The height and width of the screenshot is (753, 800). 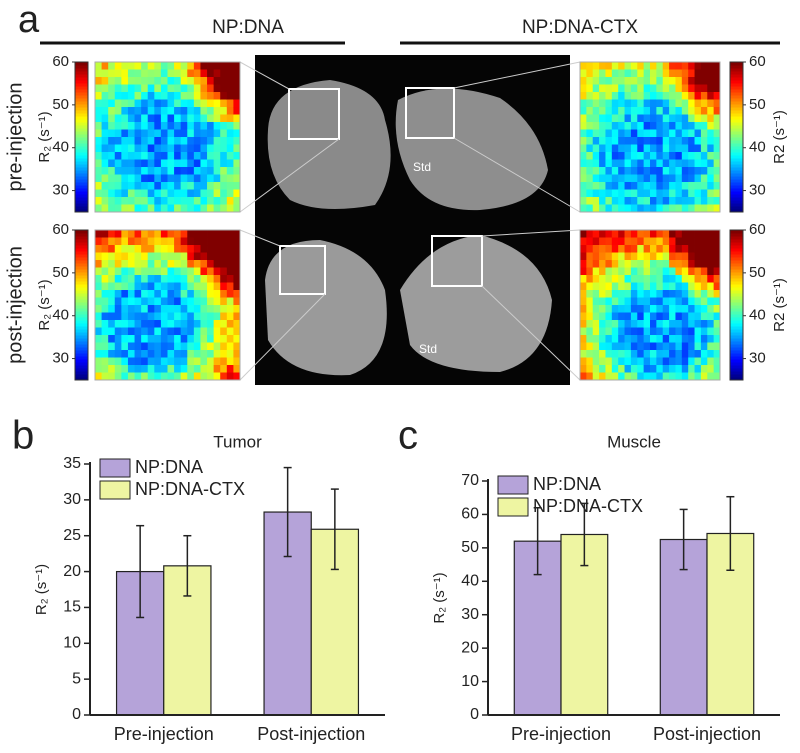 What do you see at coordinates (287, 512) in the screenshot?
I see `error-bar` at bounding box center [287, 512].